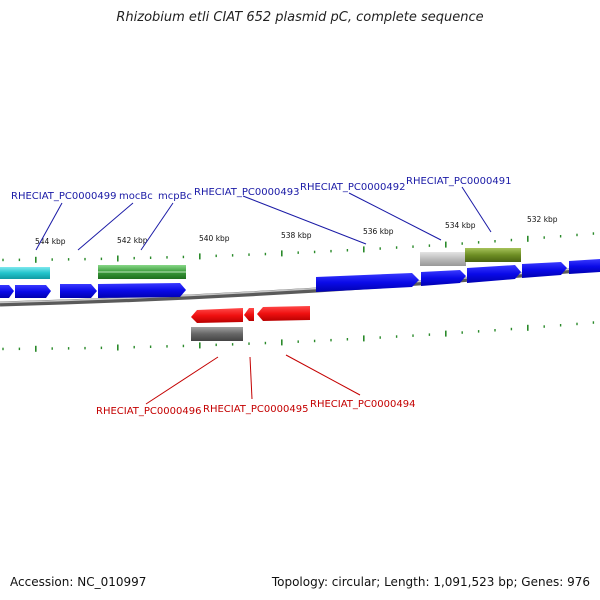 This screenshot has width=600, height=600. What do you see at coordinates (352, 187) in the screenshot?
I see `gene-label: RHECIAT_PC0000492` at bounding box center [352, 187].